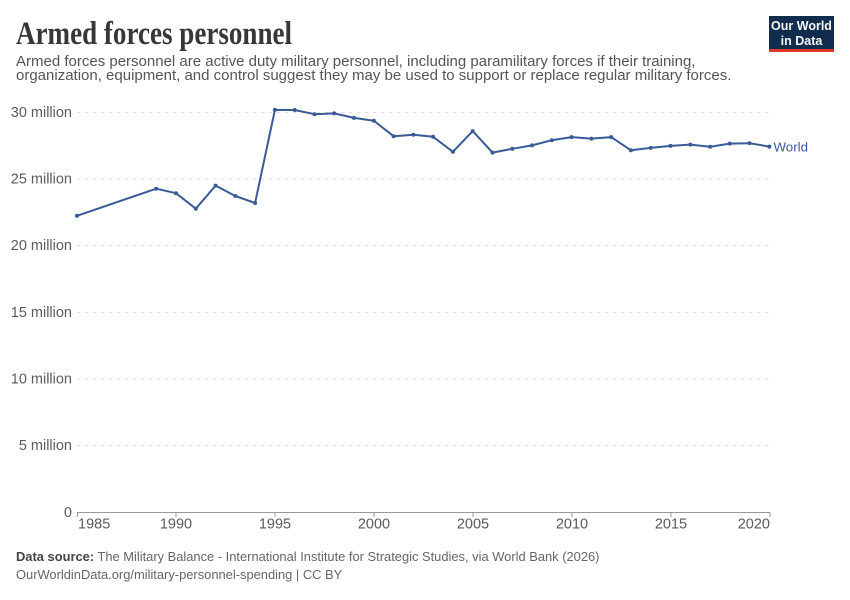 This screenshot has width=850, height=600. I want to click on svg-text: 15 million, so click(41, 313).